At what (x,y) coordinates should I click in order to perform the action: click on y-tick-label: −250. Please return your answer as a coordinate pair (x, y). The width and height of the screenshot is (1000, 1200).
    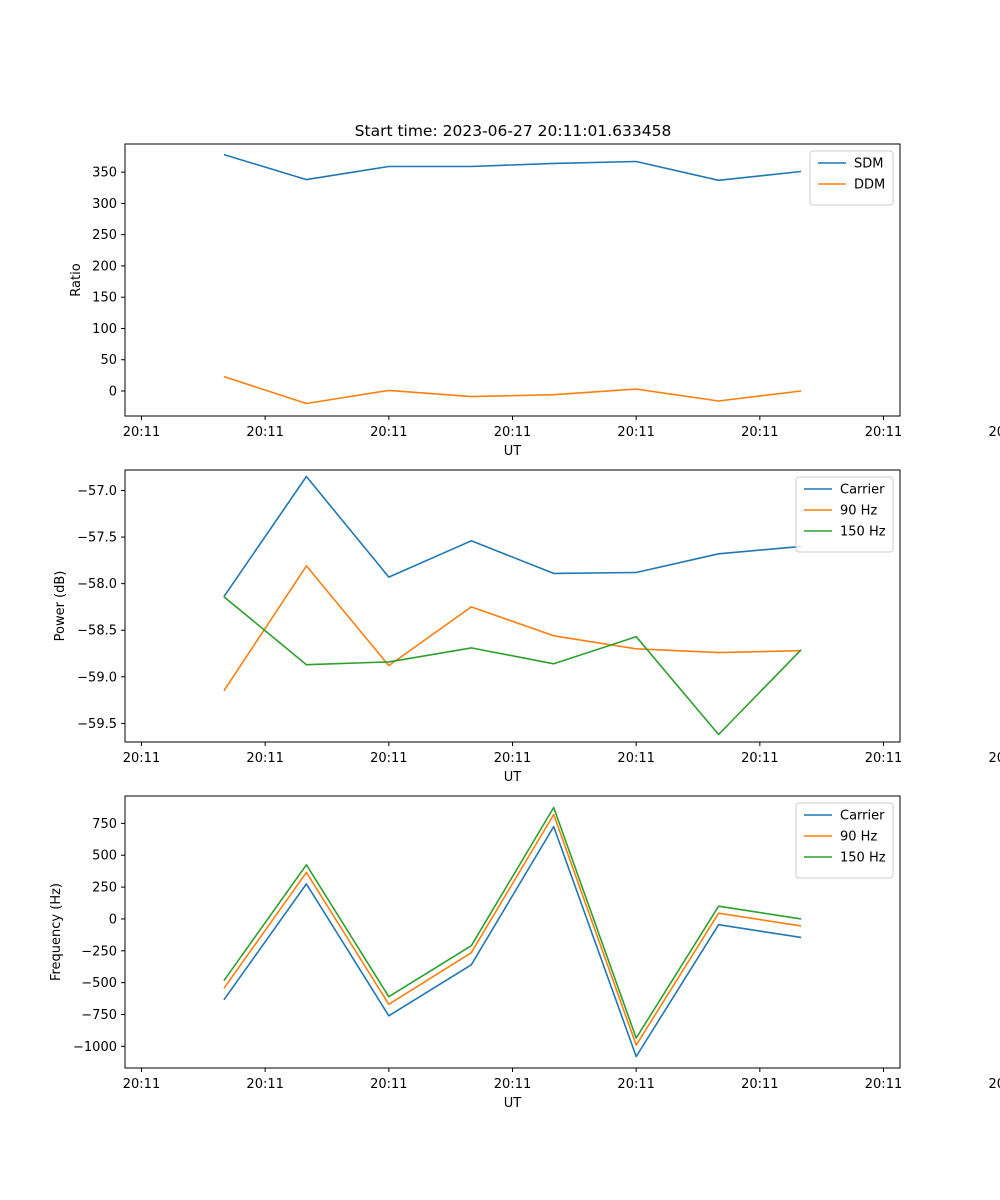
    Looking at the image, I should click on (99, 951).